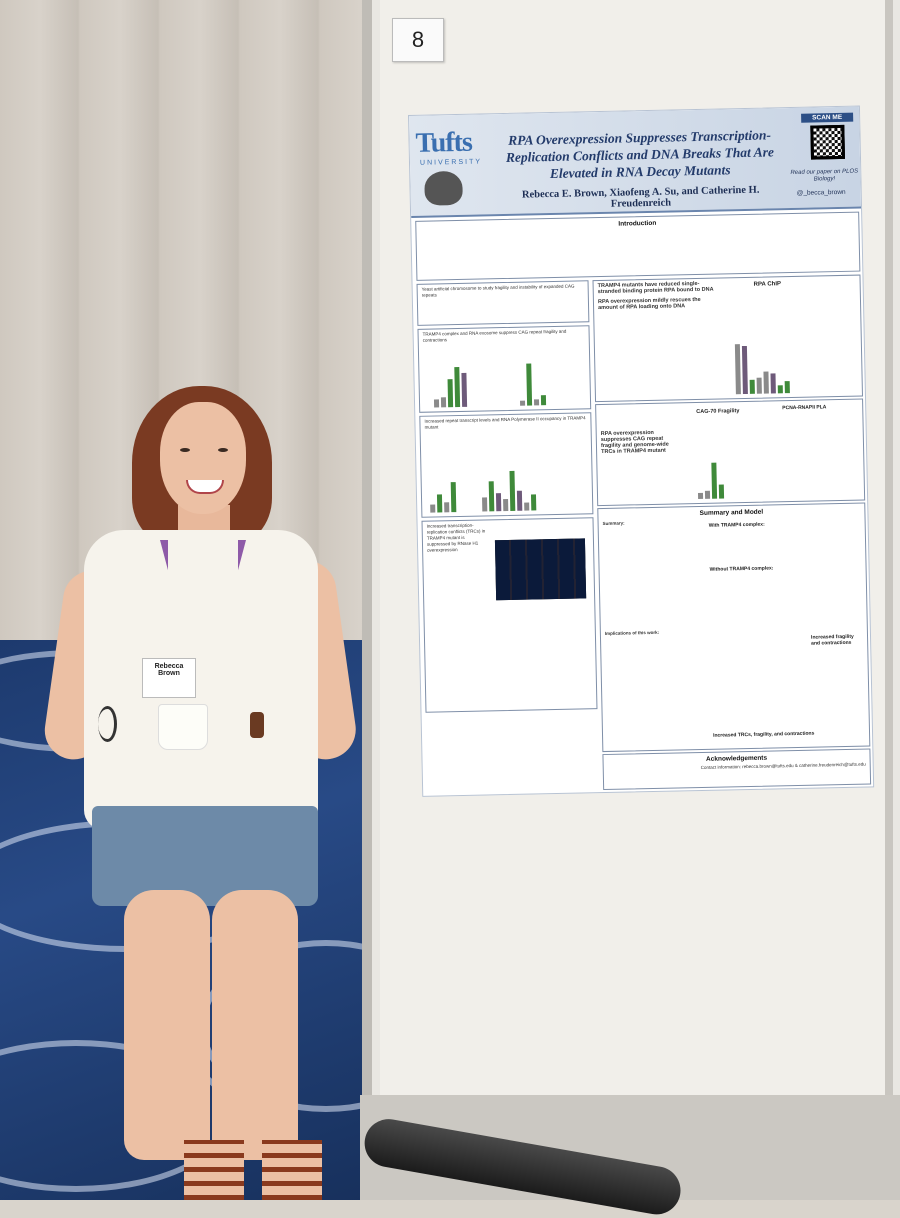 Image resolution: width=900 pixels, height=1218 pixels. I want to click on cag70-bars, so click(711, 481).